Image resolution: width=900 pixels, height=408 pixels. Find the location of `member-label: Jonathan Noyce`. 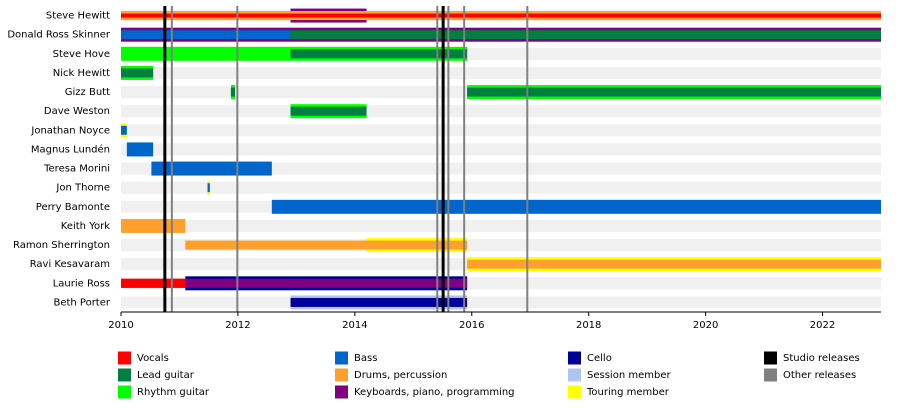

member-label: Jonathan Noyce is located at coordinates (70, 130).